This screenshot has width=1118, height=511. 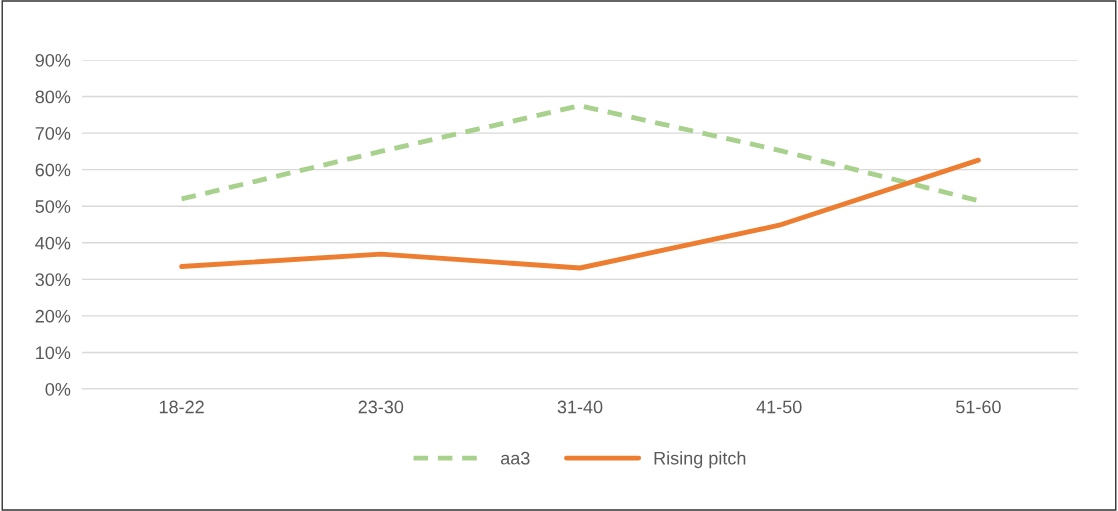 I want to click on y-tick-label: 40%, so click(x=53, y=243).